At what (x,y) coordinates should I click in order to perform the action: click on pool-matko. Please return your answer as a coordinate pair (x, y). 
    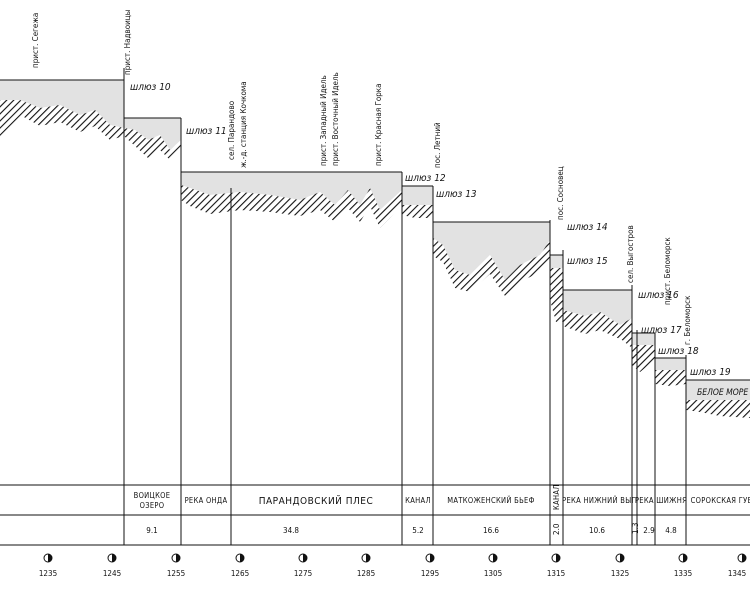
    Looking at the image, I should click on (491, 251).